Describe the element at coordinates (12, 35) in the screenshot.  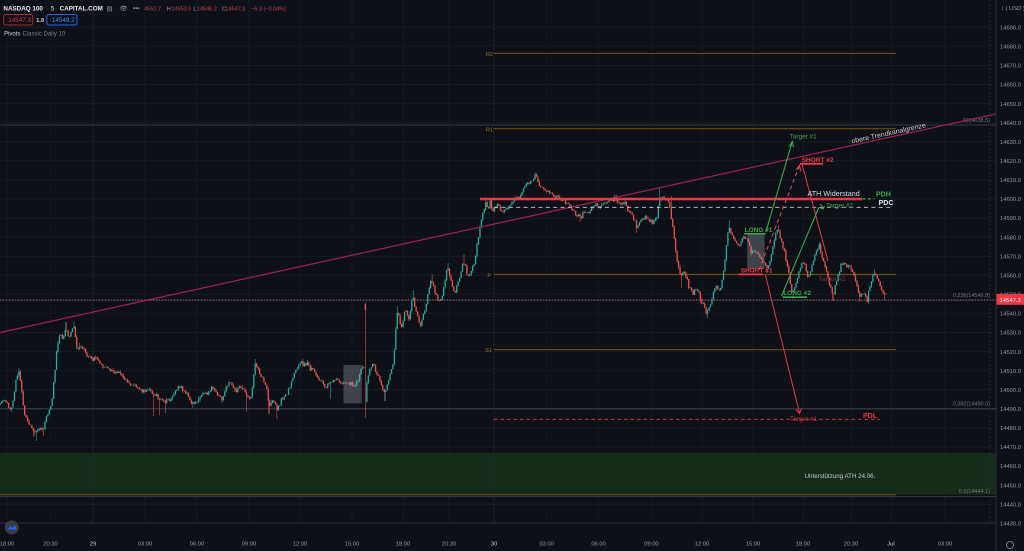
I see `svg-text: Pivots` at that location.